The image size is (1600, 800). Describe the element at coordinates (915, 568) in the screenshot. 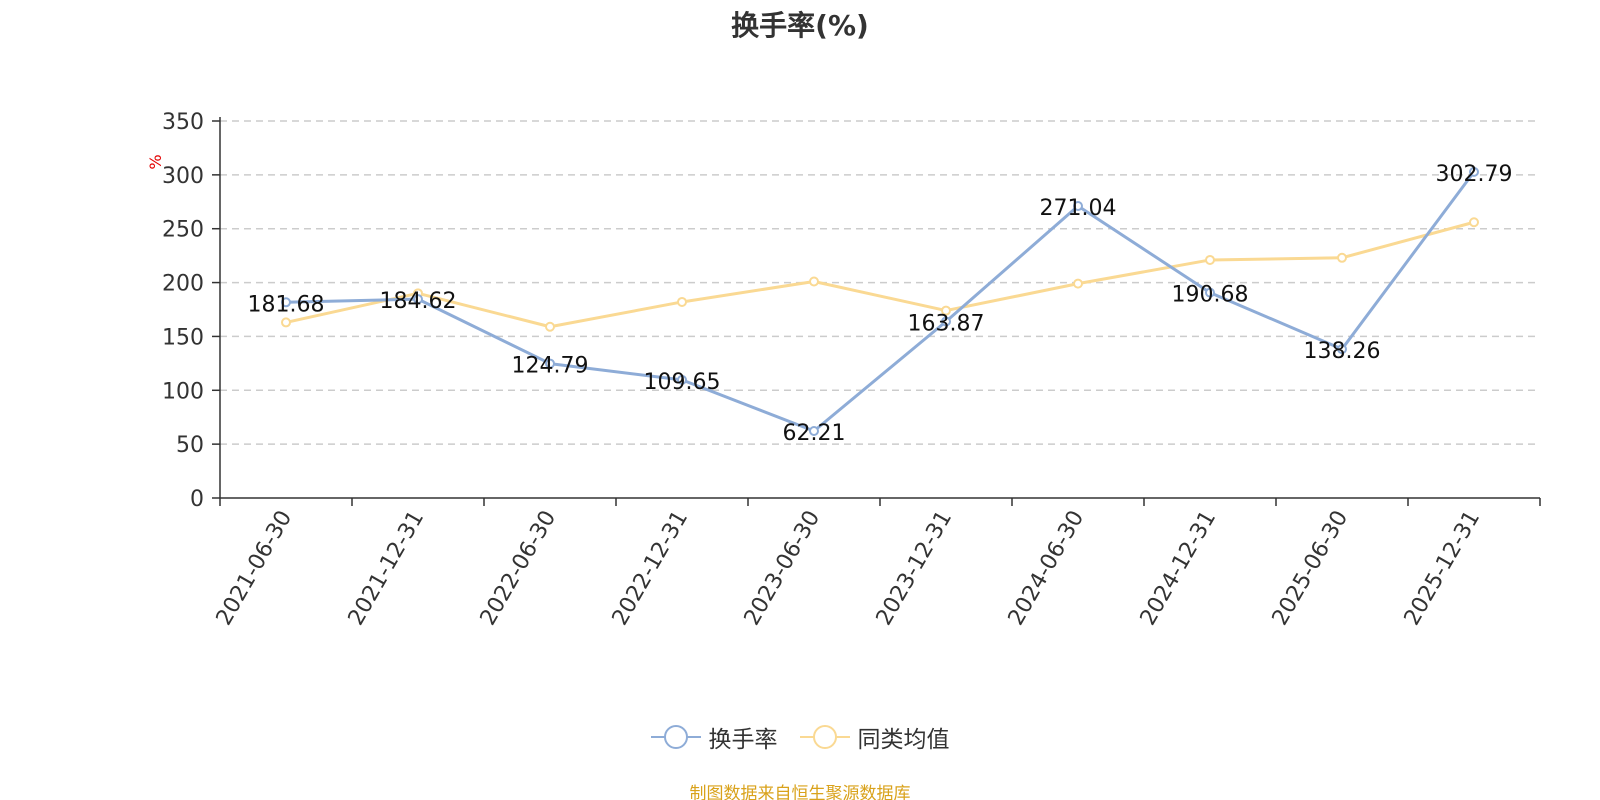

I see `x-tick-label: 2023-12-31` at that location.